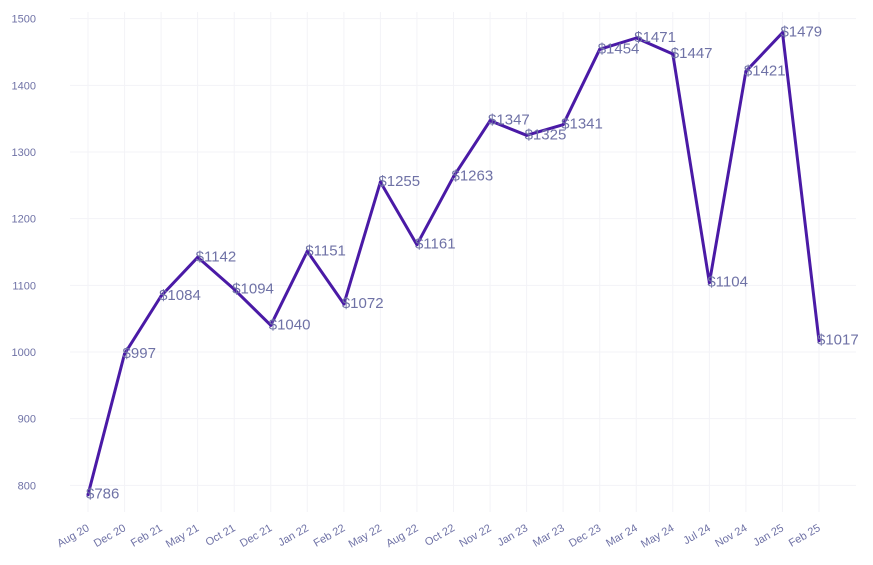 The width and height of the screenshot is (873, 565). What do you see at coordinates (435, 244) in the screenshot?
I see `data-label: $1161` at bounding box center [435, 244].